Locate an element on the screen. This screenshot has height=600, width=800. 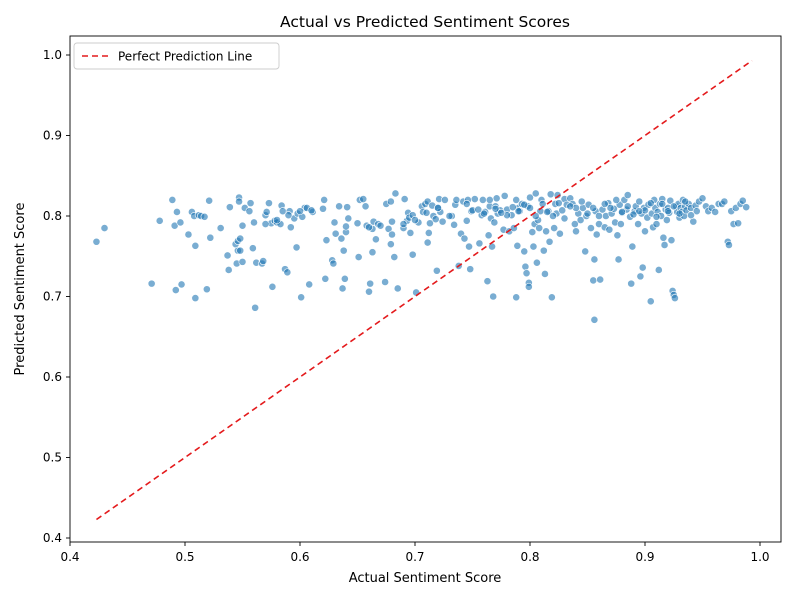
legend: Perfect Prediction Line is located at coordinates (176, 56).